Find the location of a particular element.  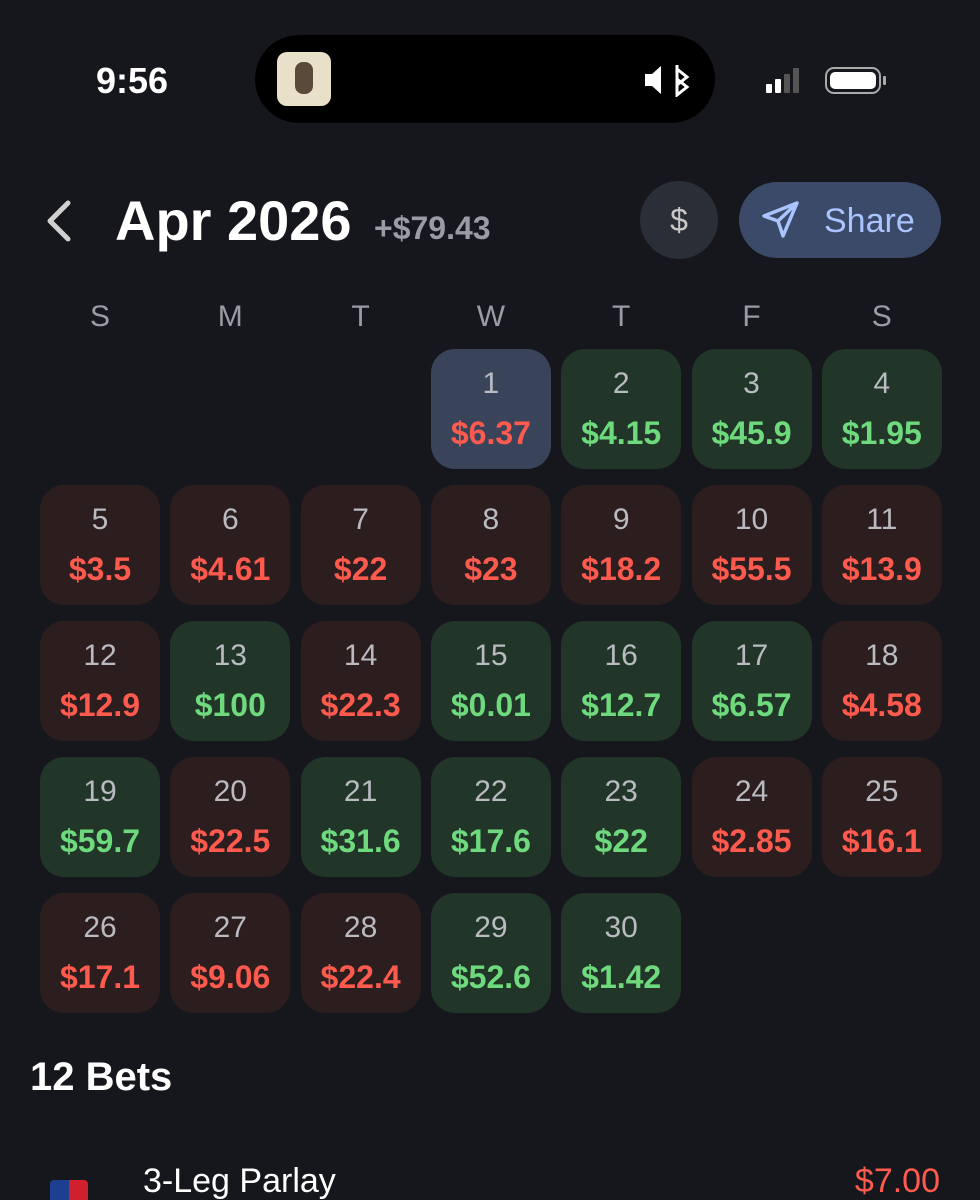

day-amount: $22.4 is located at coordinates (360, 977).